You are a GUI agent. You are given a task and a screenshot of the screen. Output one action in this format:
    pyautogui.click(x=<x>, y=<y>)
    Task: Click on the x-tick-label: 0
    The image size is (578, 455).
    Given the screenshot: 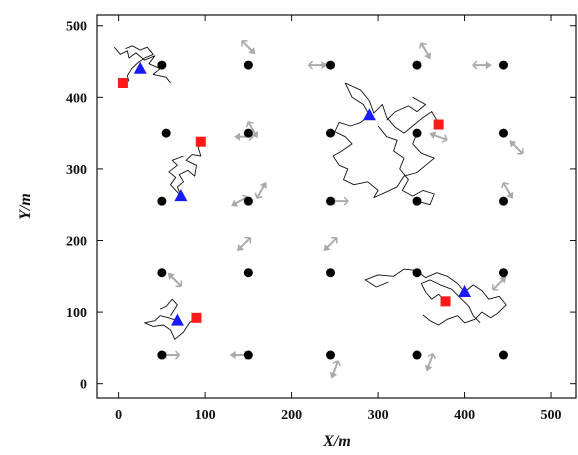 What is the action you would take?
    pyautogui.click(x=118, y=415)
    